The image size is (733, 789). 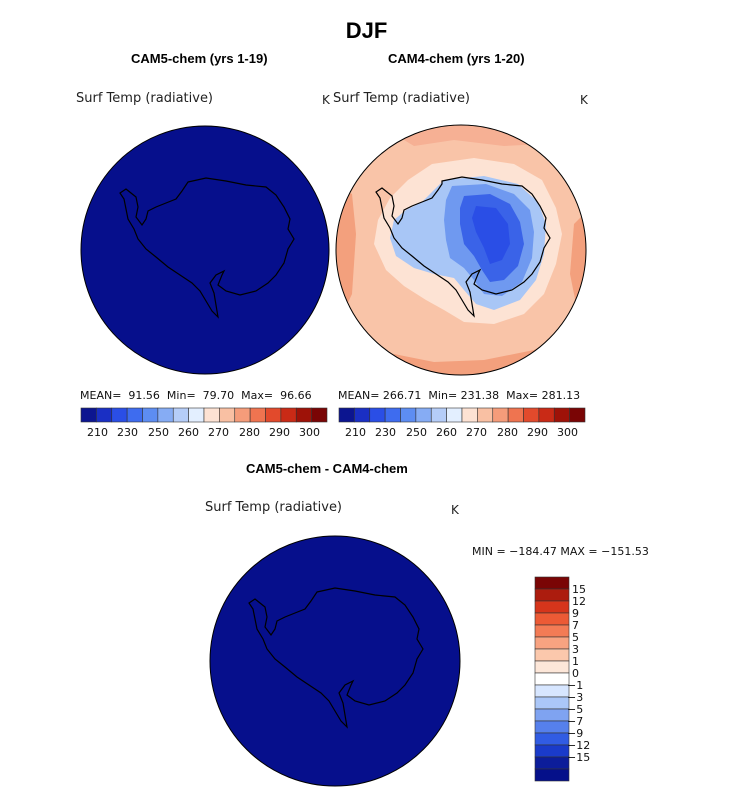 I want to click on left-max-label: Max=, so click(x=257, y=395).